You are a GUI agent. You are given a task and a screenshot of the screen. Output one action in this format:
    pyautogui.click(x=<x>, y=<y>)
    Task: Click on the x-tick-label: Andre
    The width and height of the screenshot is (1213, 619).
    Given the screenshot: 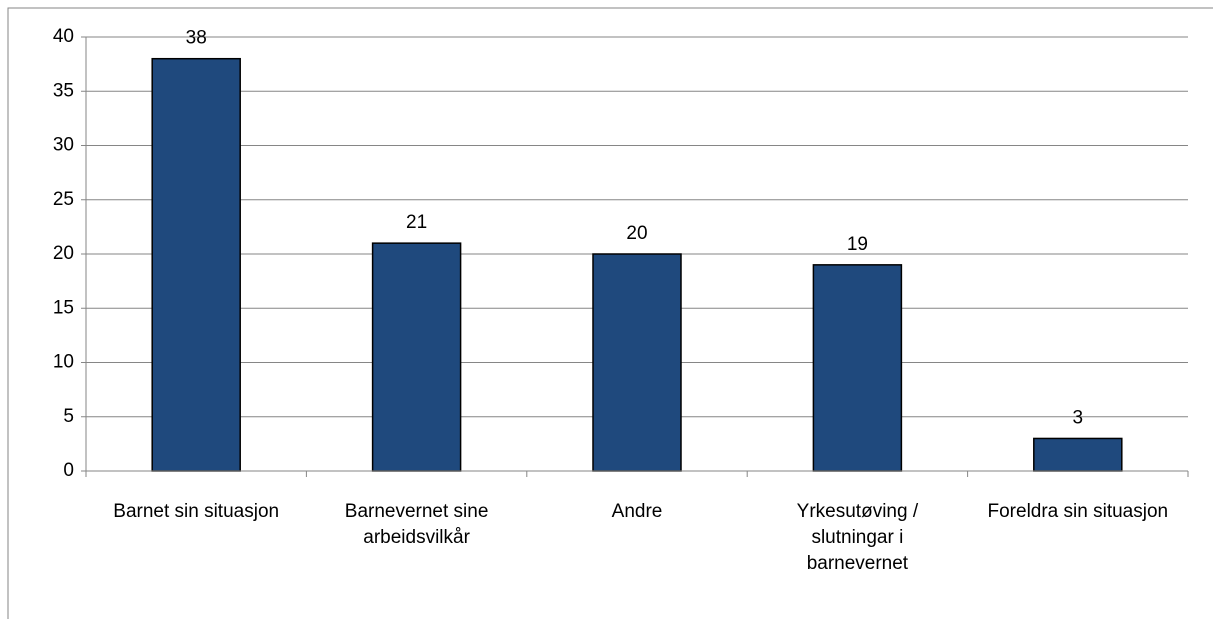 What is the action you would take?
    pyautogui.click(x=637, y=511)
    